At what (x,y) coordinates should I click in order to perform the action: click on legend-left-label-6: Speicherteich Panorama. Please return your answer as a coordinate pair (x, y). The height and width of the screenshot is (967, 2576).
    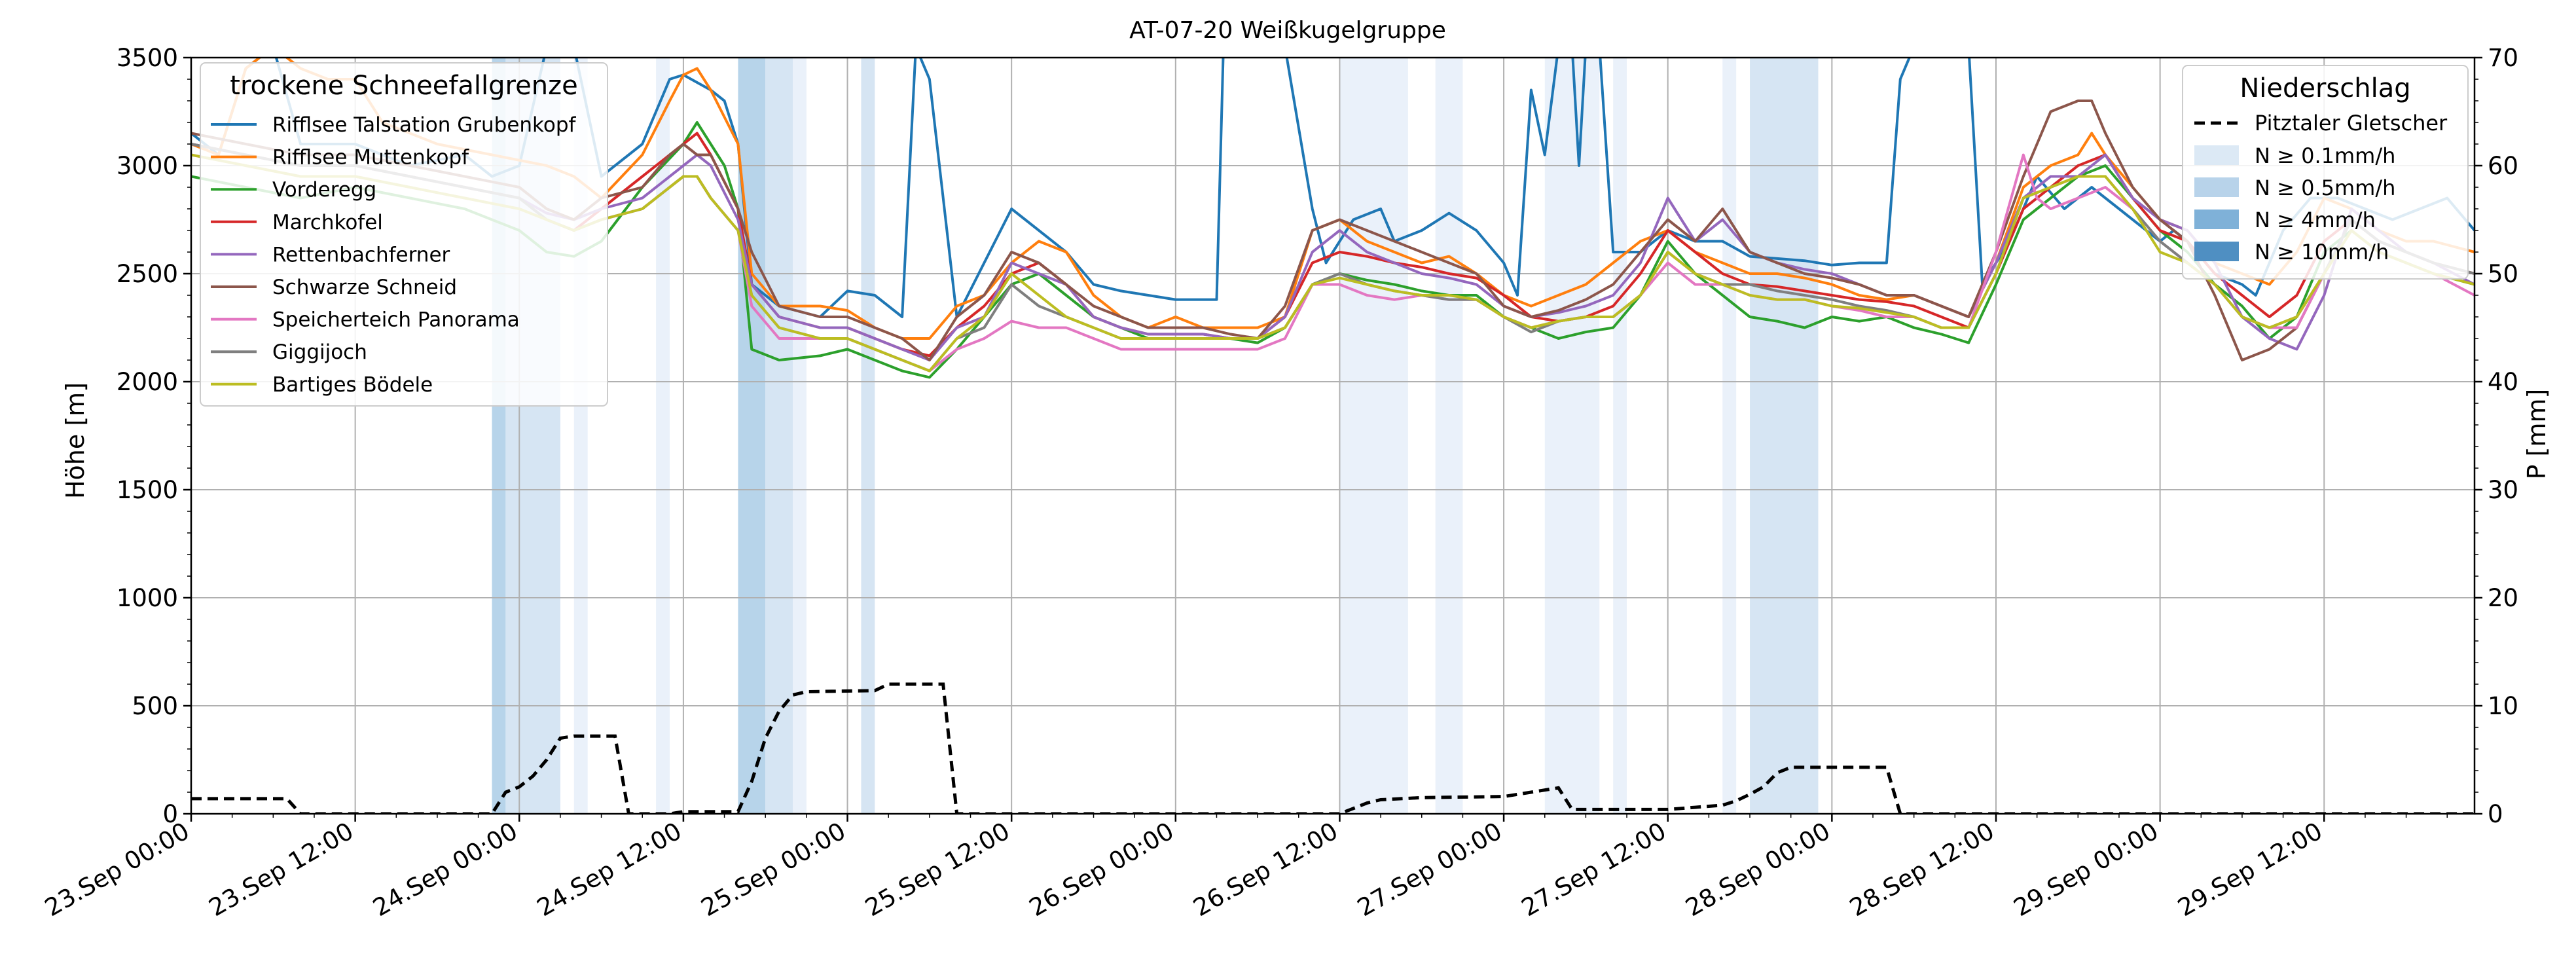
    Looking at the image, I should click on (396, 320).